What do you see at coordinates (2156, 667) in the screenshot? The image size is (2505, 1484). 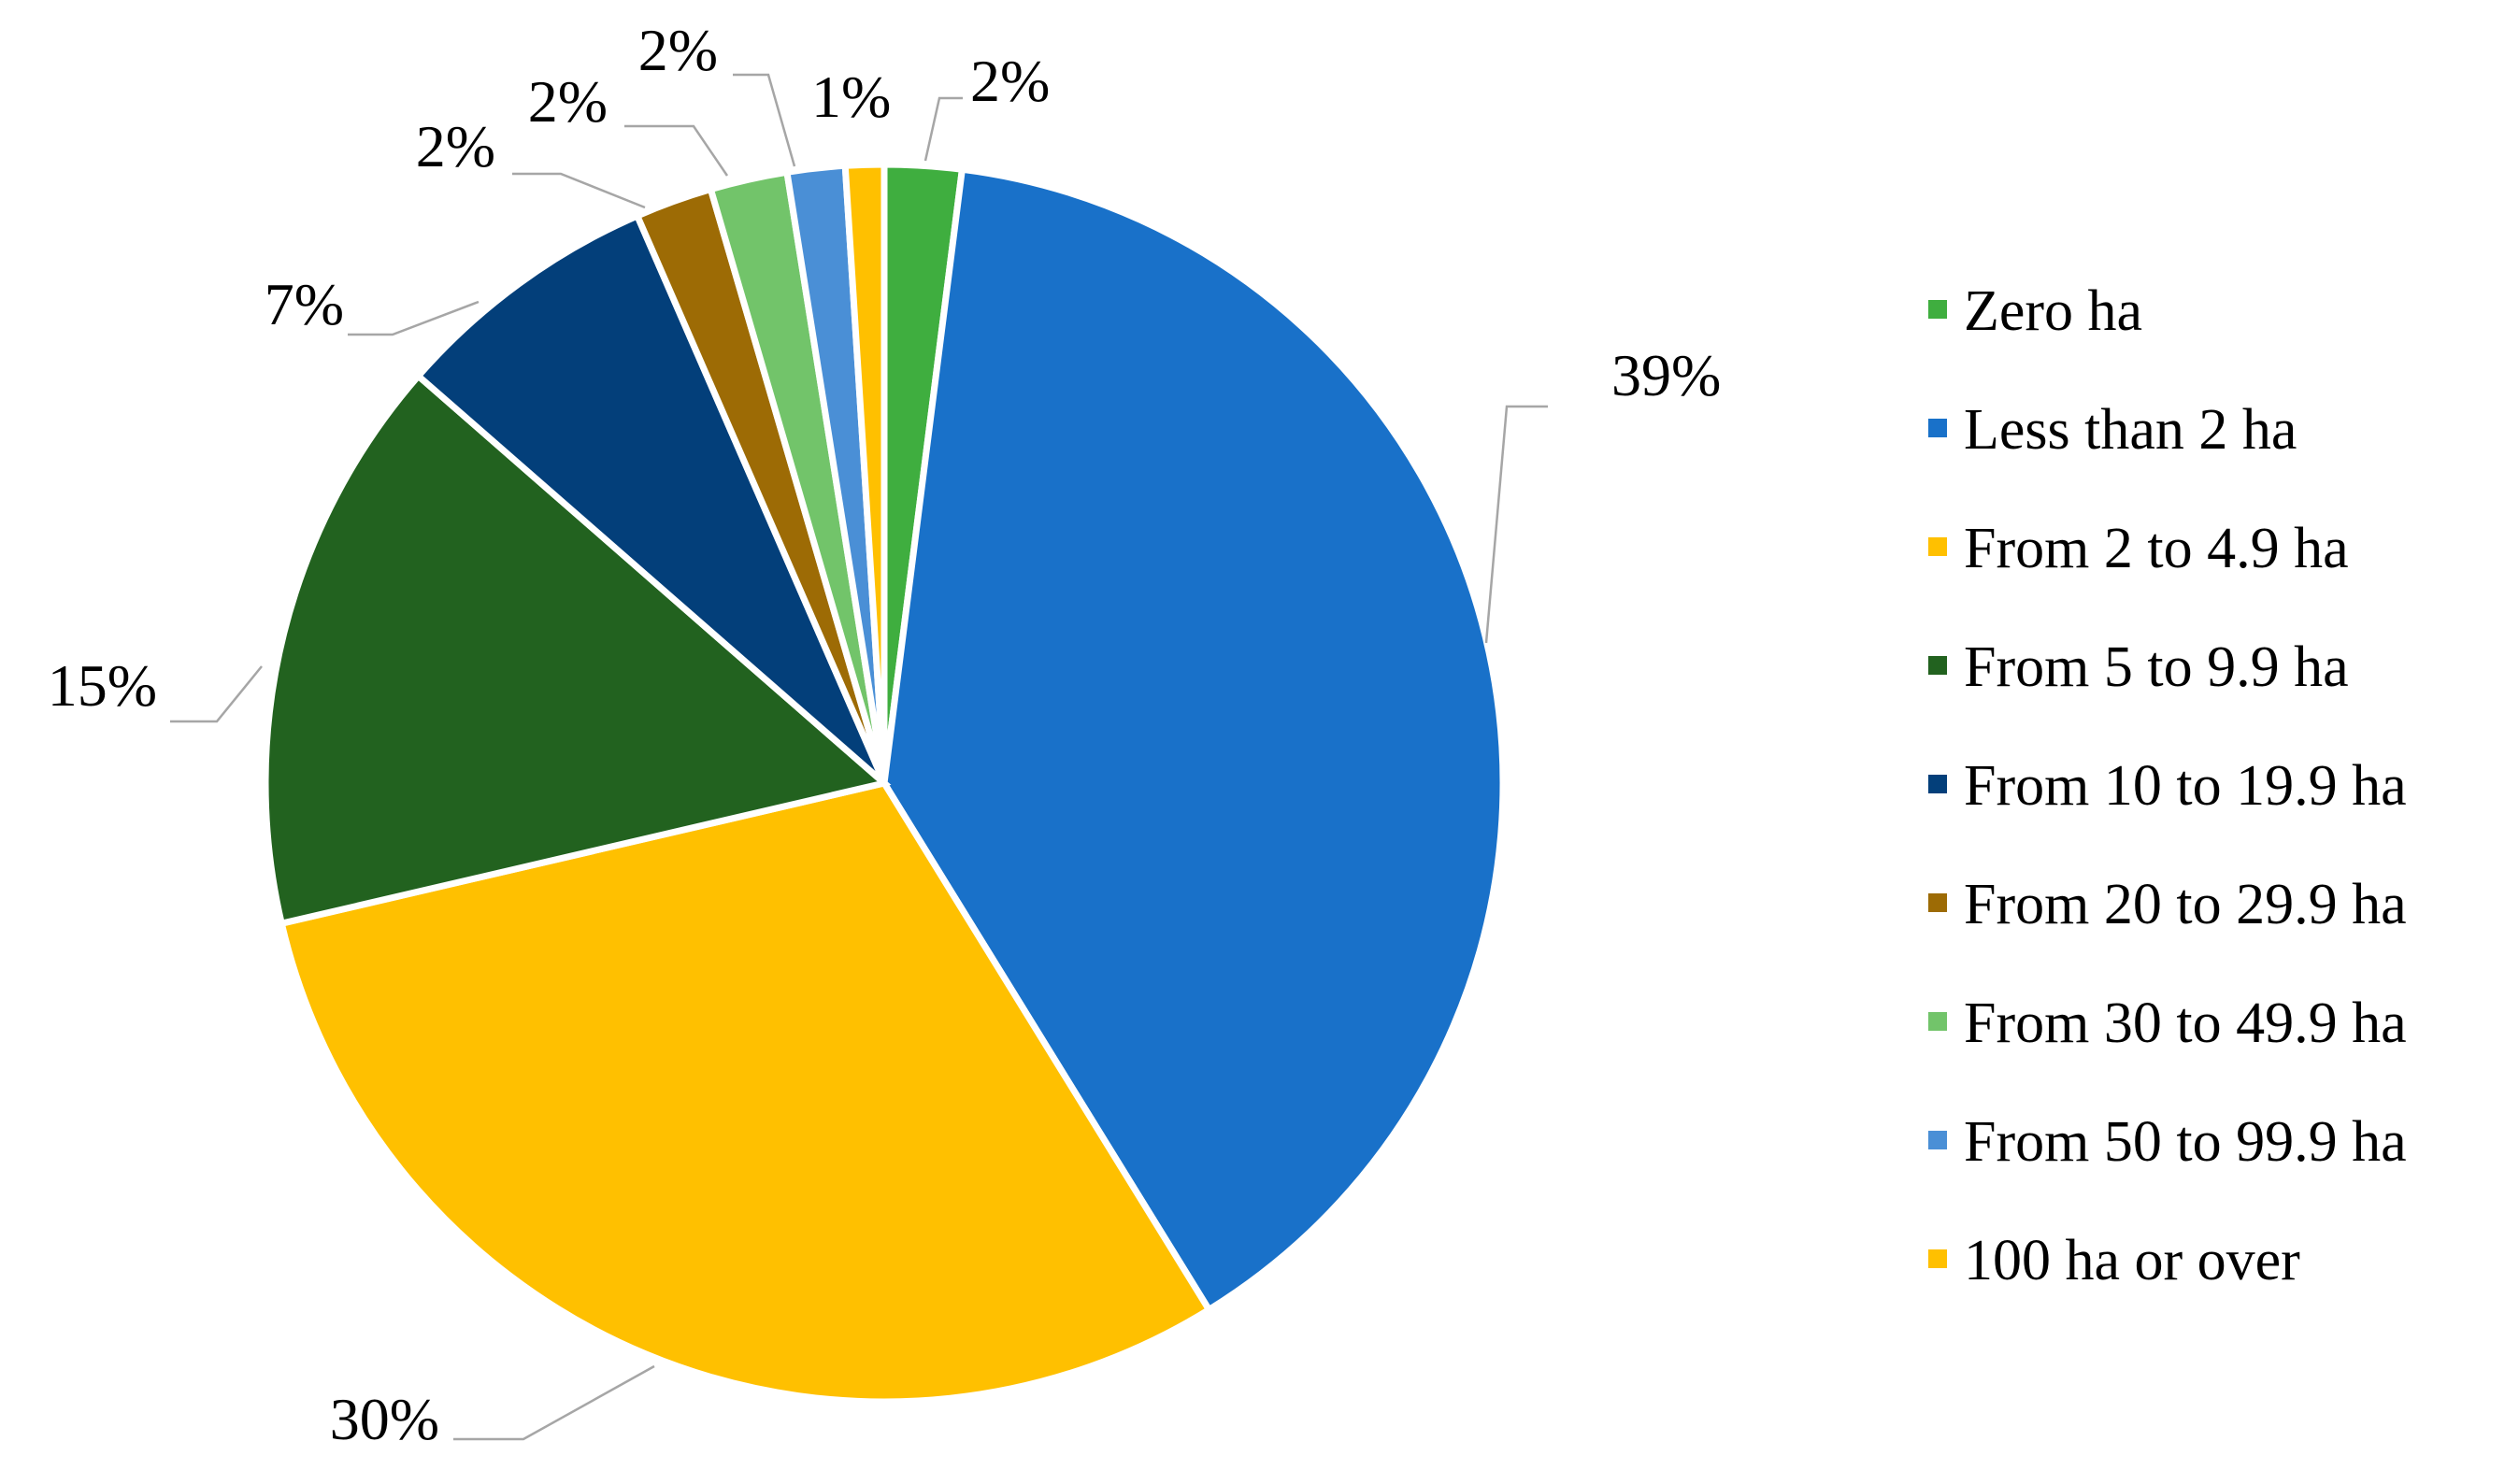 I see `legend-label-3: From 5 to 9.9 ha` at bounding box center [2156, 667].